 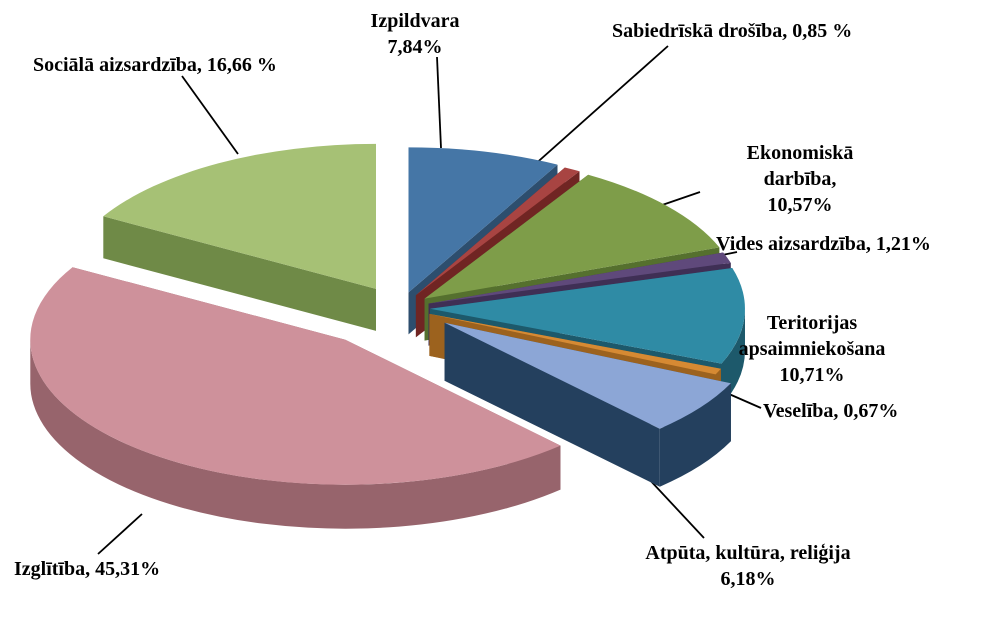 I want to click on pie-slice-izpildvara, so click(x=483, y=220).